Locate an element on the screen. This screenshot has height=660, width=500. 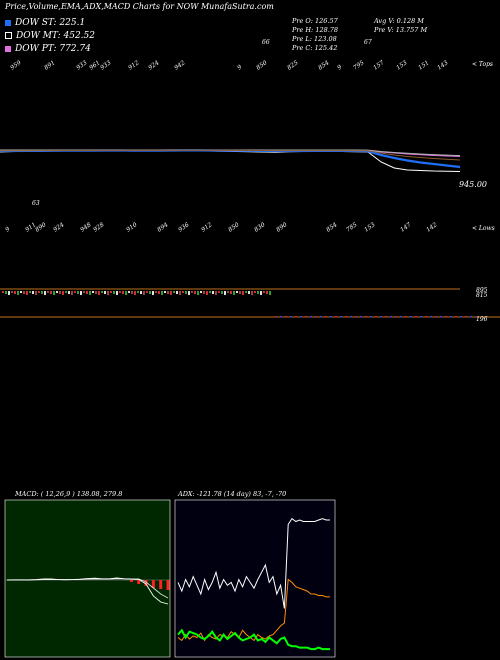
top-tick-label: 942 is located at coordinates (180, 65).